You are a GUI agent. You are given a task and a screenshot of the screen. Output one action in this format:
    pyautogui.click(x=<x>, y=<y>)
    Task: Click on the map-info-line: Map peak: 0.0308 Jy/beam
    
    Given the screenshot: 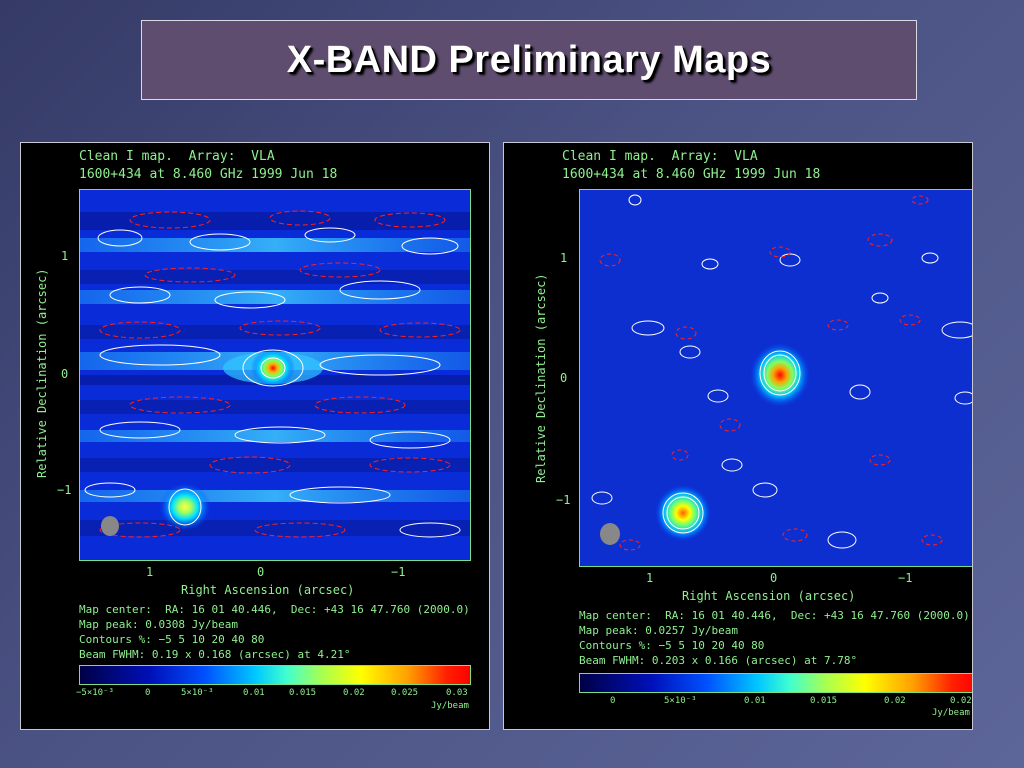 What is the action you would take?
    pyautogui.click(x=158, y=624)
    